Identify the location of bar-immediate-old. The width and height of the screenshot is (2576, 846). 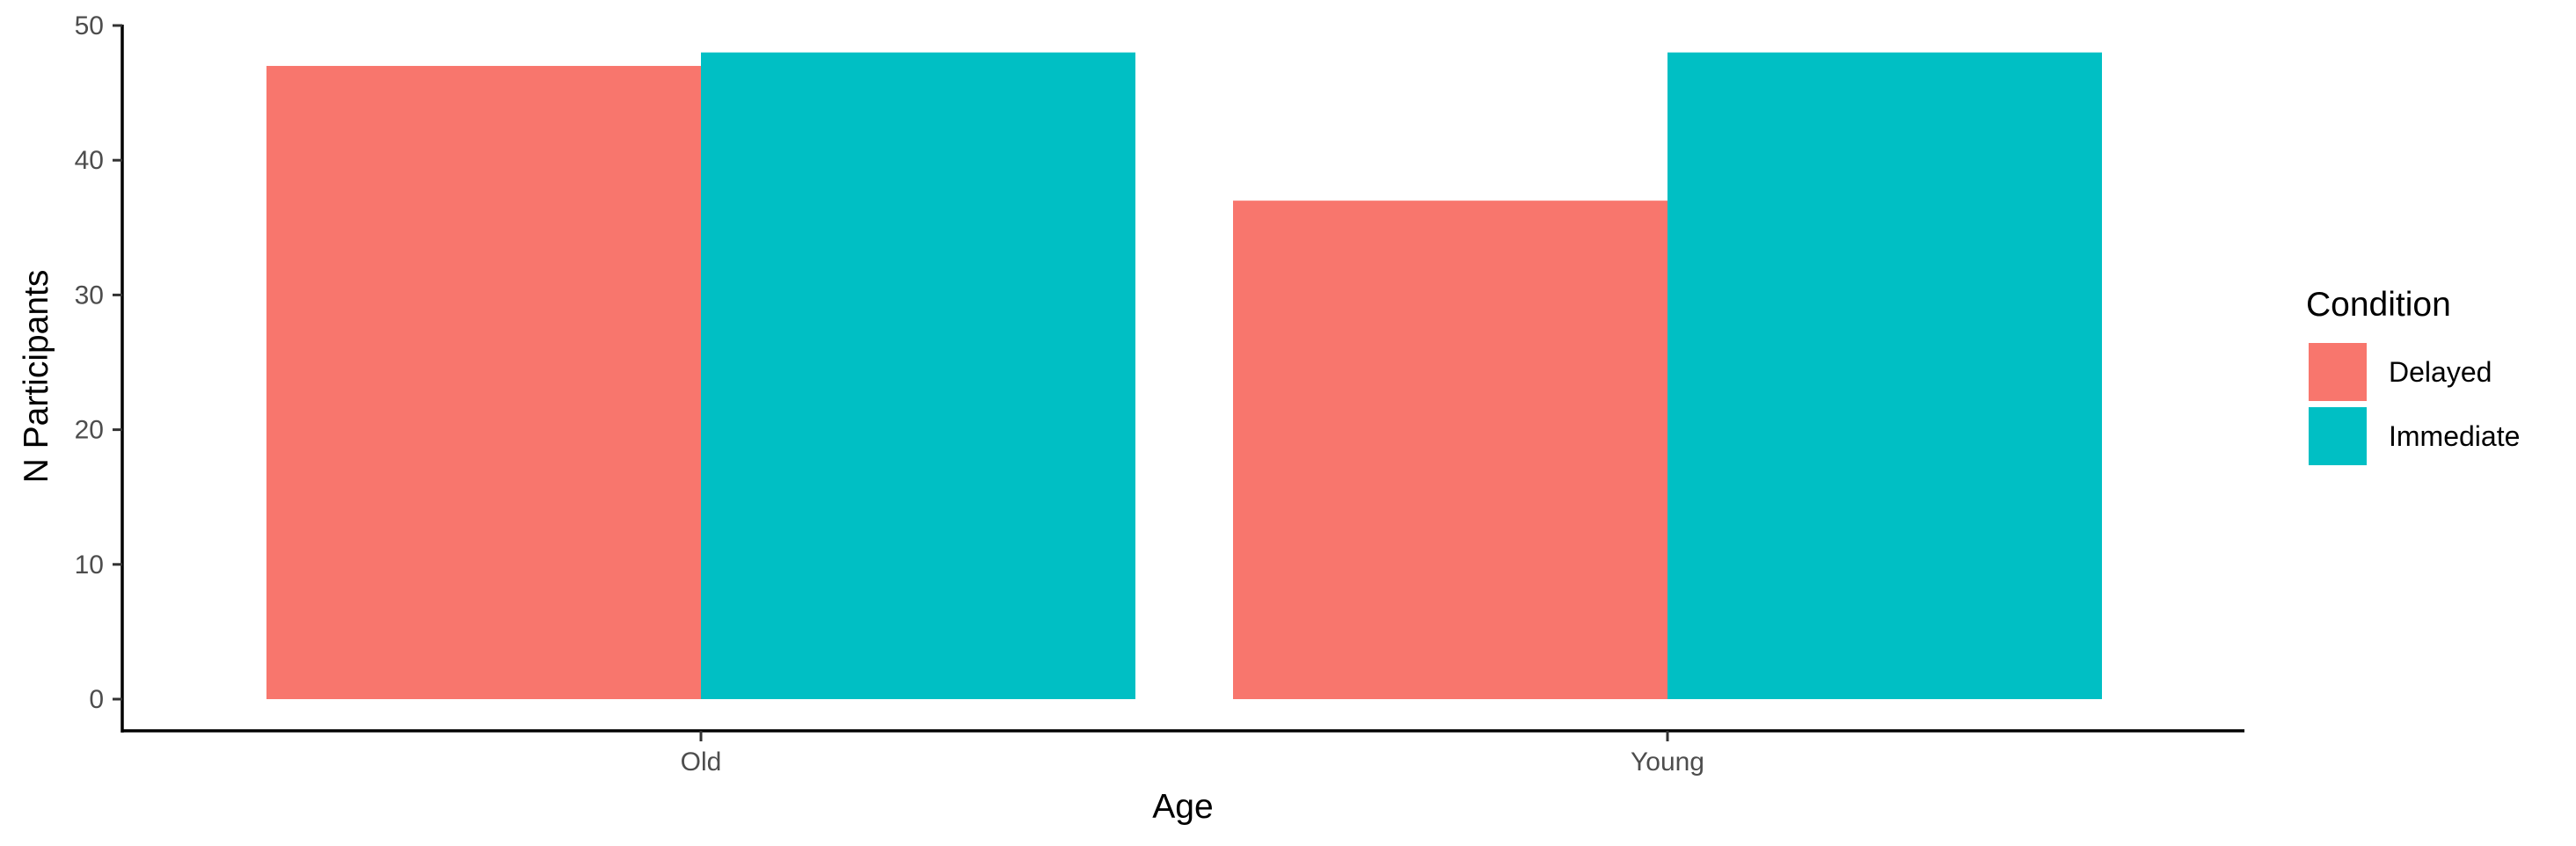
(918, 375).